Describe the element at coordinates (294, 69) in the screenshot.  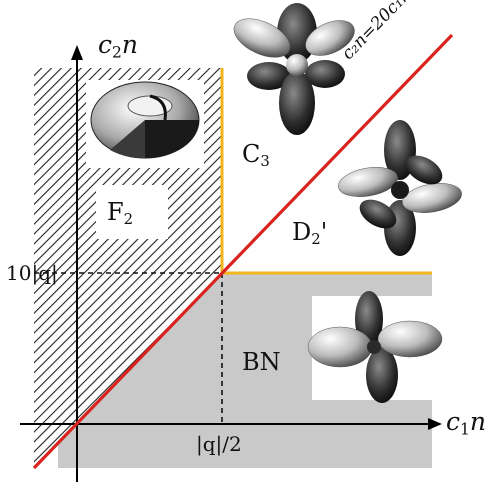
I see `c3-lobes-glyph` at that location.